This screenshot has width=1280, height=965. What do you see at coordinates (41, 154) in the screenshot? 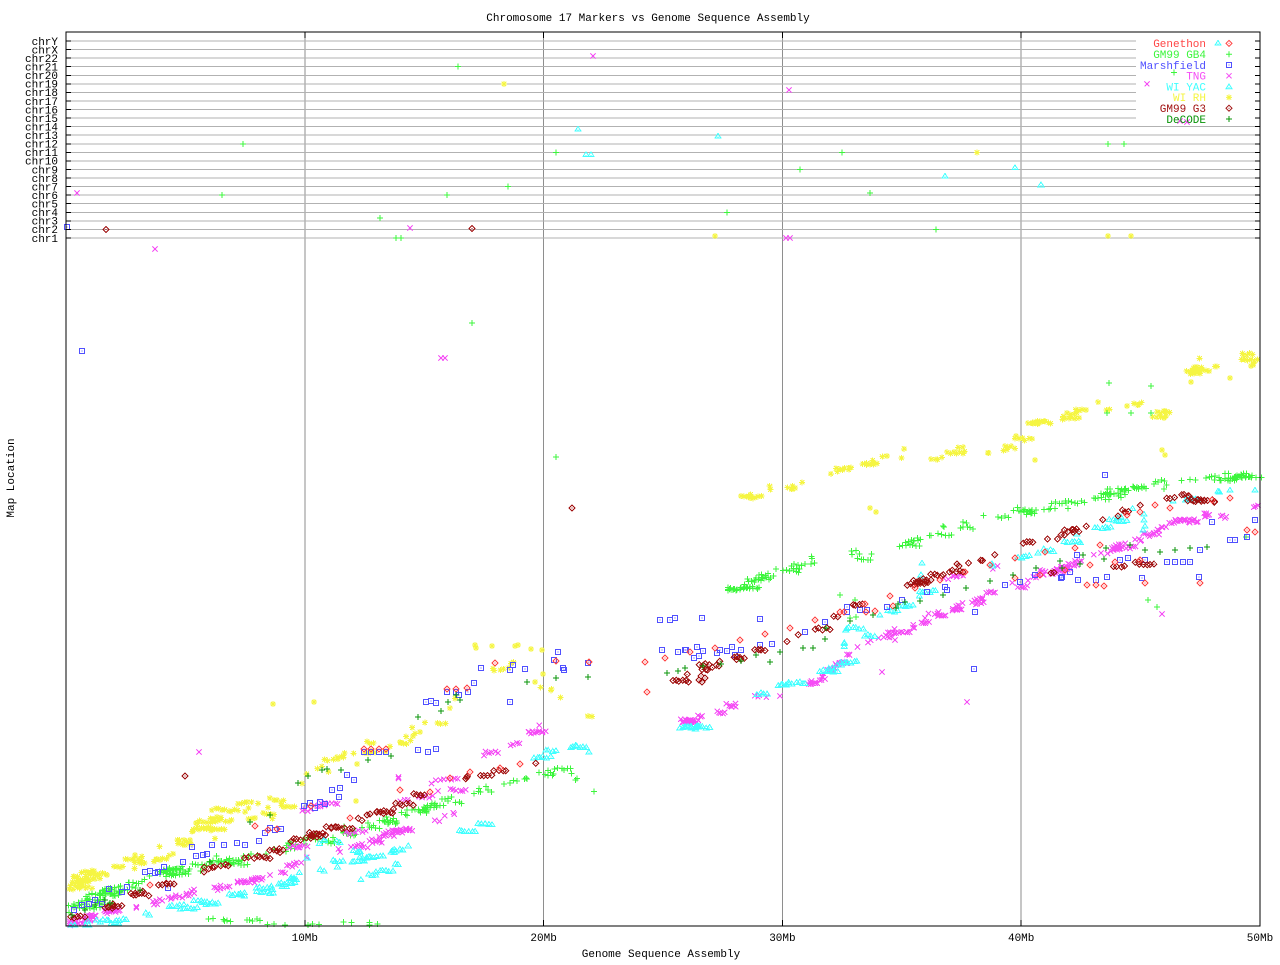
I see `svg-text: chr11` at bounding box center [41, 154].